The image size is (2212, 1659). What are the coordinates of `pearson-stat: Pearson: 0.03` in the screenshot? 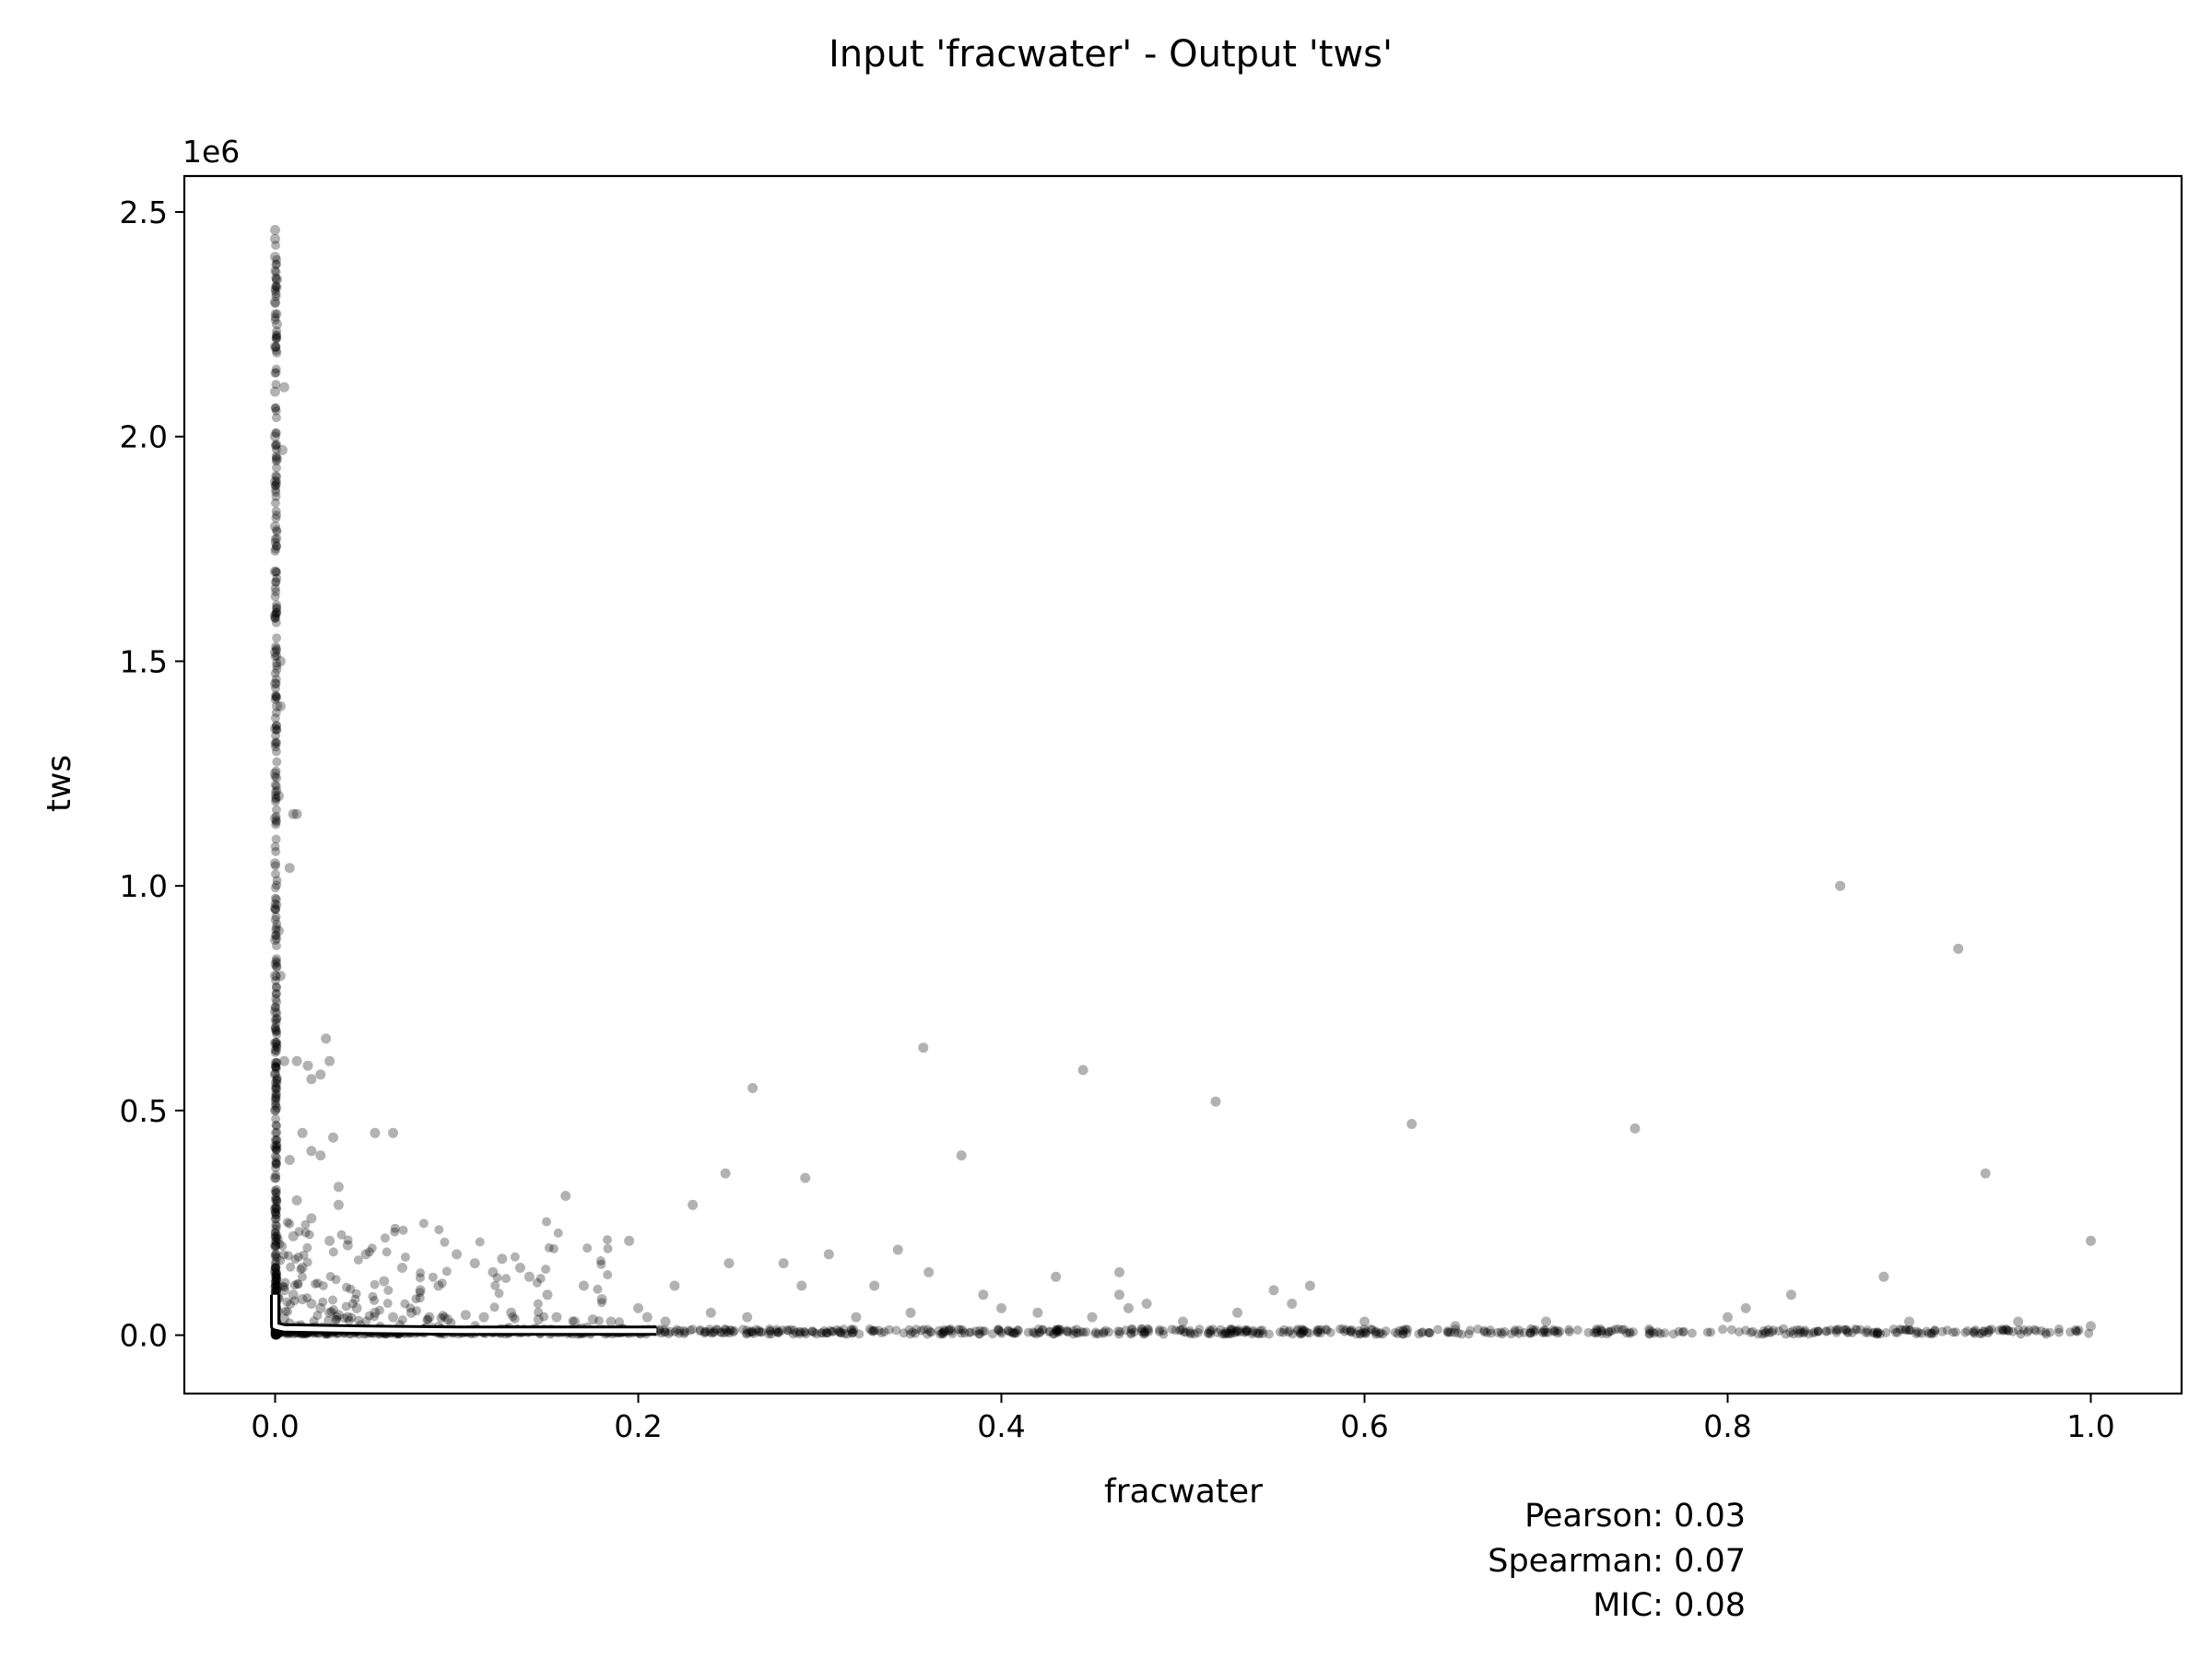 It's located at (1635, 1516).